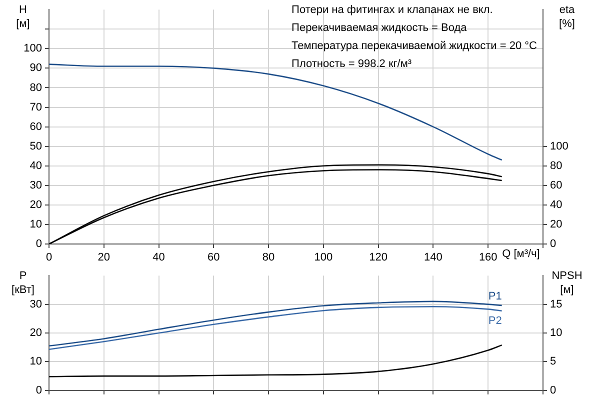 The image size is (600, 400). What do you see at coordinates (352, 64) in the screenshot?
I see `annotation: Плотность = 998.2 кг/м³` at bounding box center [352, 64].